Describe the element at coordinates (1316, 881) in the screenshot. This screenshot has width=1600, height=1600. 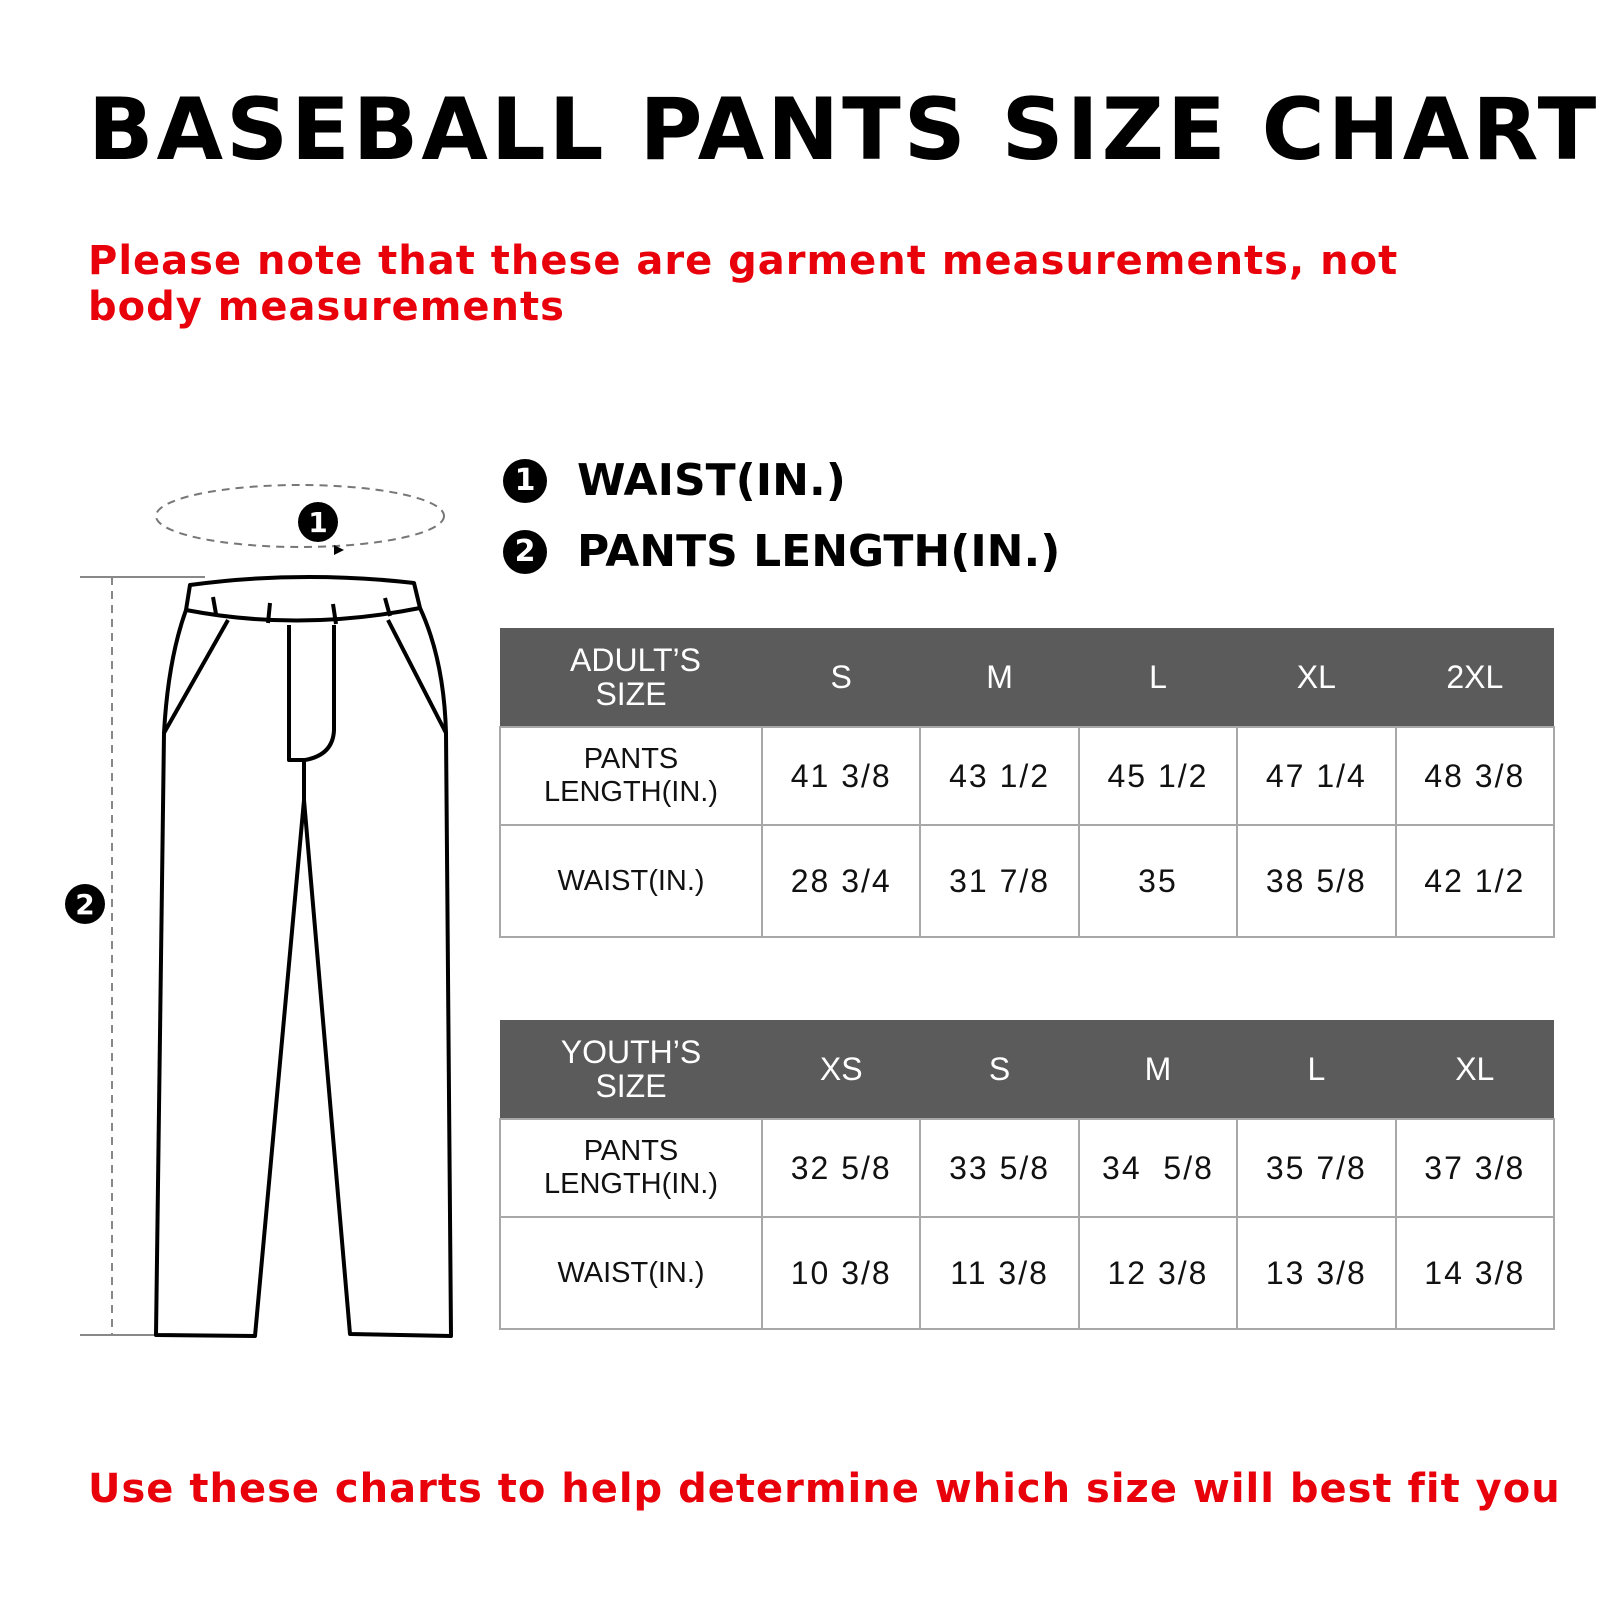
I see `table-cell: 38 5/8` at that location.